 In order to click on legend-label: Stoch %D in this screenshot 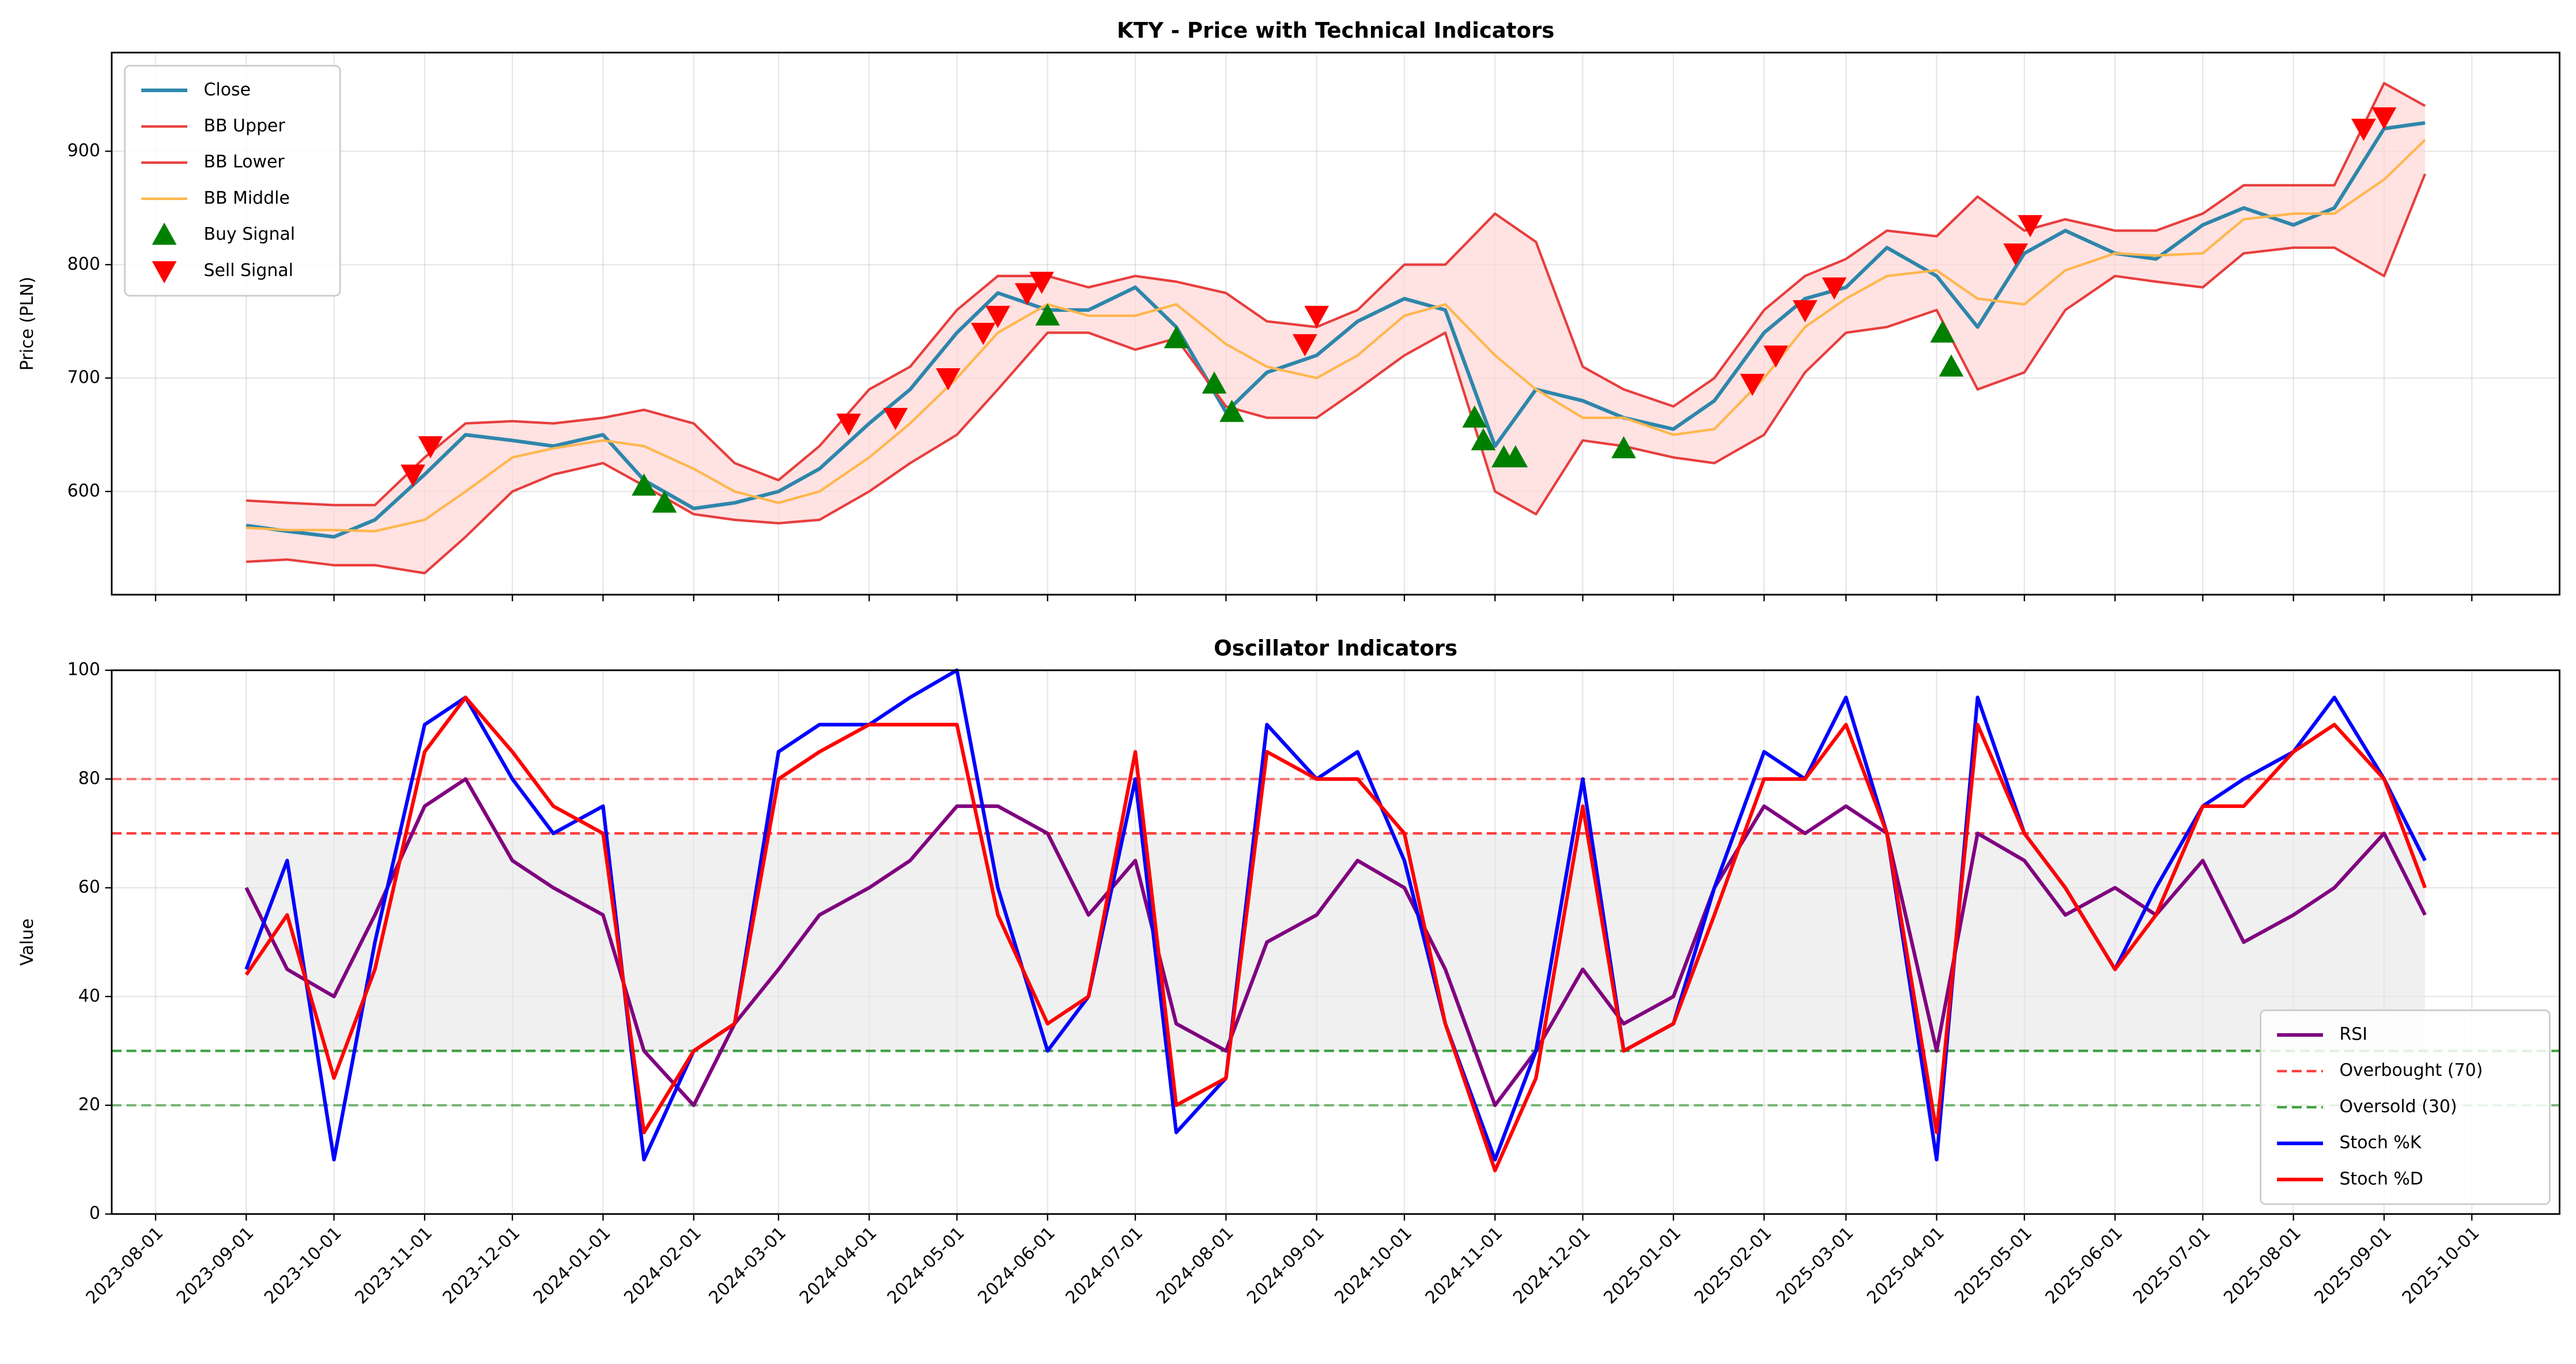, I will do `click(2381, 1179)`.